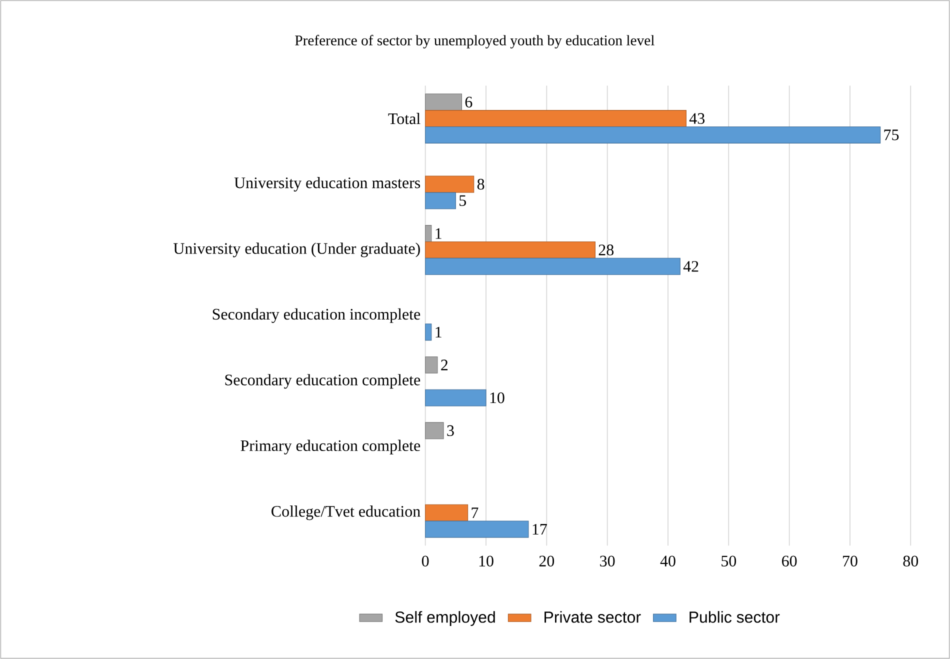 This screenshot has height=659, width=950. Describe the element at coordinates (474, 41) in the screenshot. I see `chart-title: Preference of sector by unemployed youth by education level` at that location.